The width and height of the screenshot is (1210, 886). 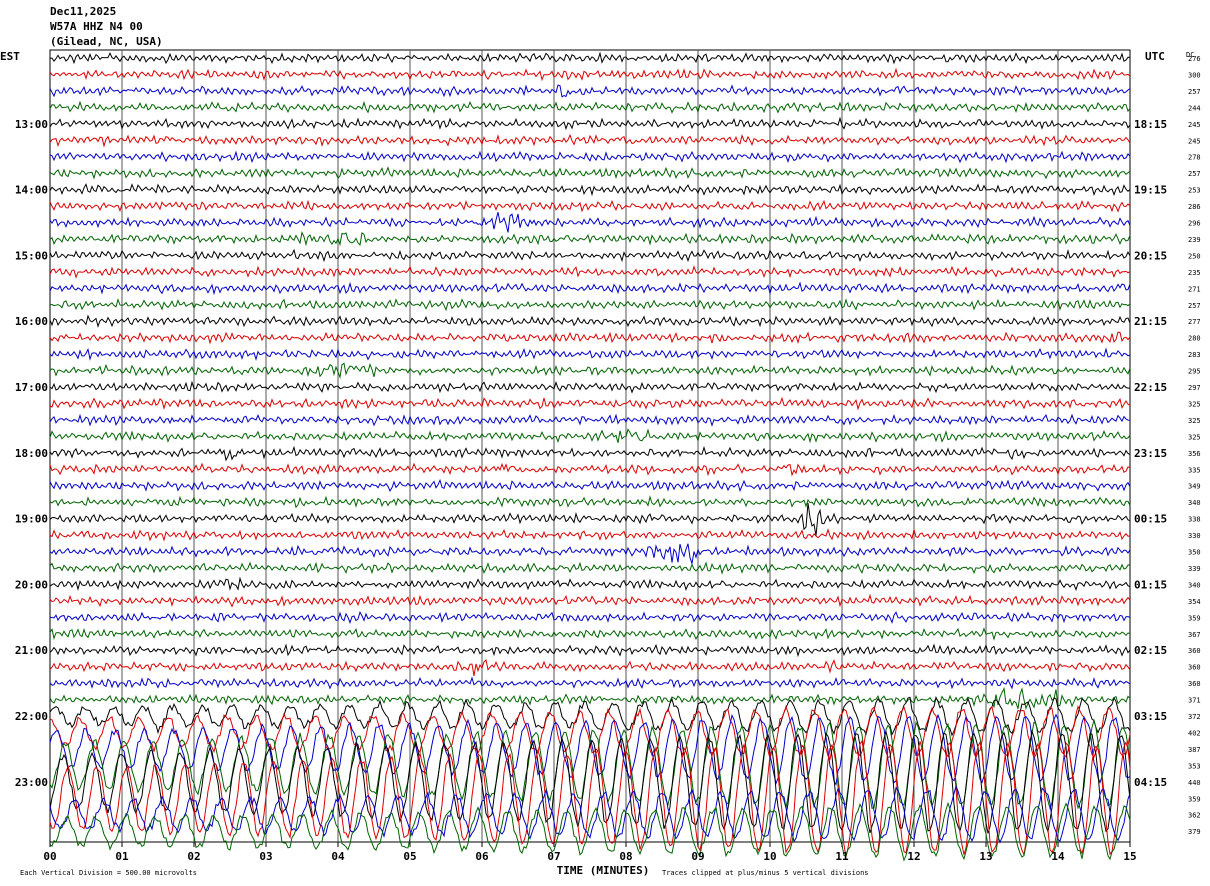 What do you see at coordinates (913, 856) in the screenshot?
I see `x-tick-label: 12` at bounding box center [913, 856].